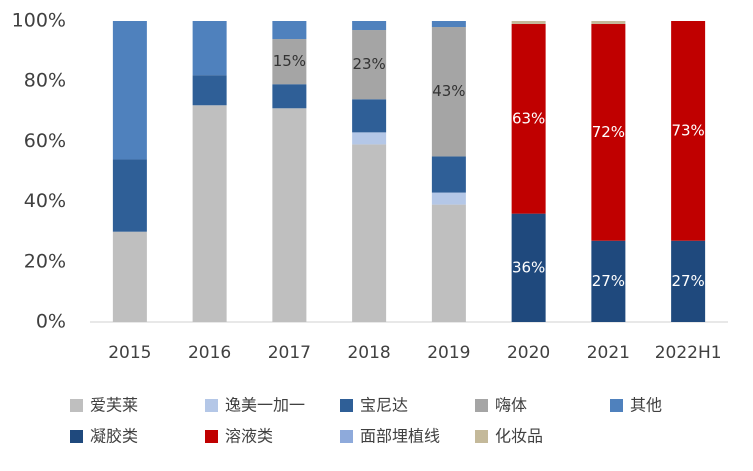  I want to click on legend-label: 逸美一加一, so click(265, 405).